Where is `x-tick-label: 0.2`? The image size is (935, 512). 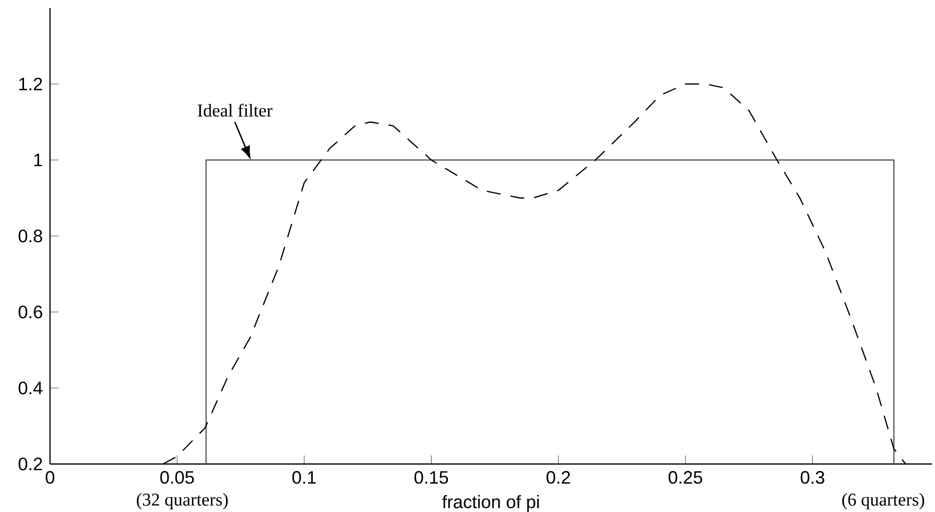
x-tick-label: 0.2 is located at coordinates (558, 477).